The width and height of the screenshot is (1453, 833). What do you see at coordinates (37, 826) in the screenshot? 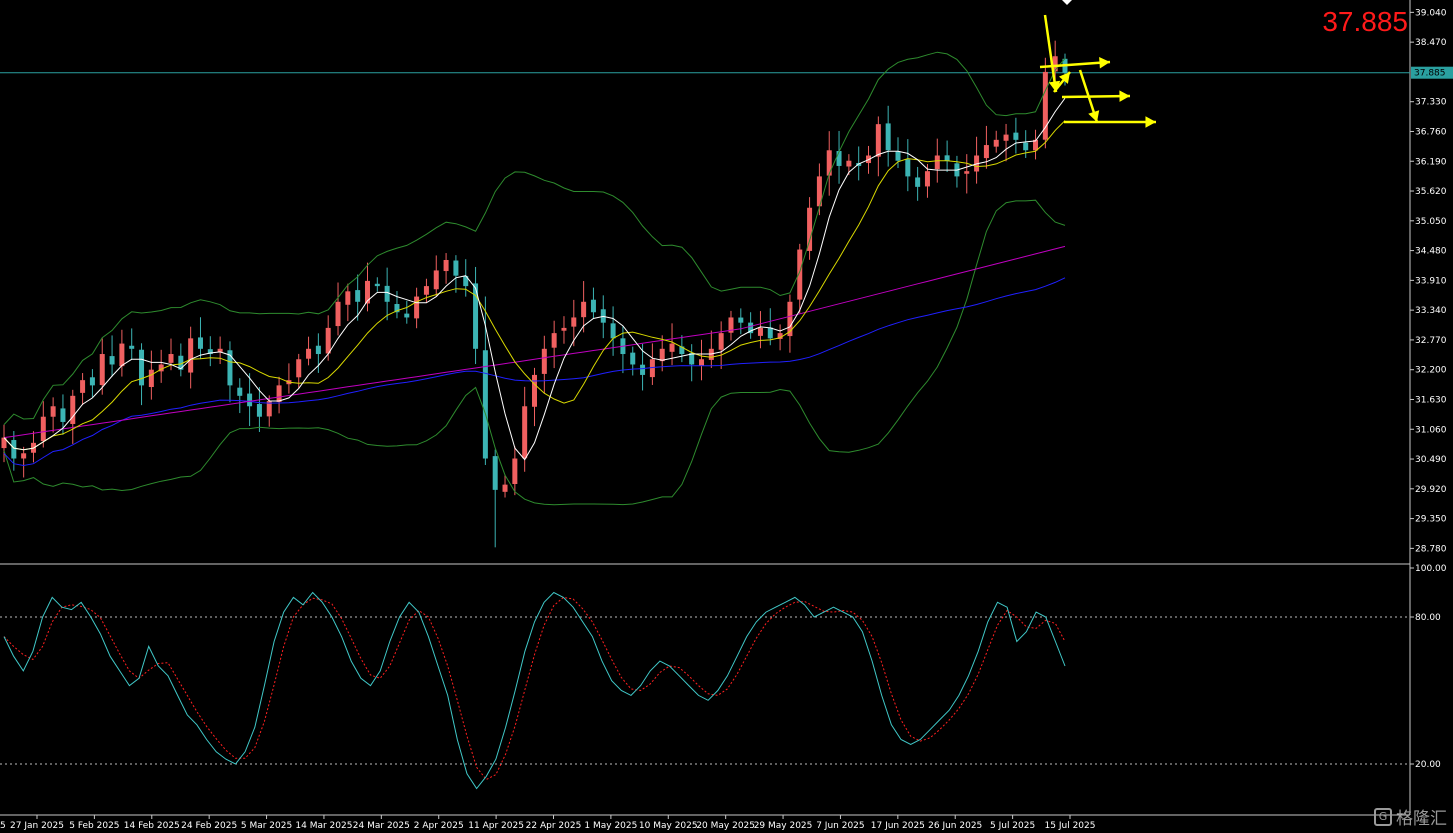
I see `x-tick-label: 27 Jan 2025` at bounding box center [37, 826].